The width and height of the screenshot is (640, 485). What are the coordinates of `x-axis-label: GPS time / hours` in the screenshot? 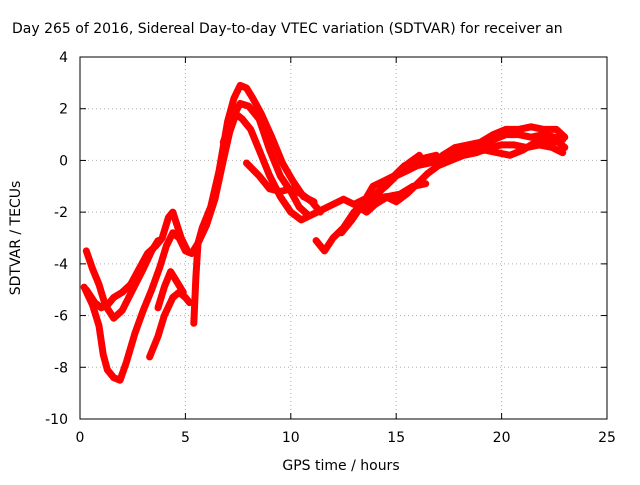 It's located at (340, 466).